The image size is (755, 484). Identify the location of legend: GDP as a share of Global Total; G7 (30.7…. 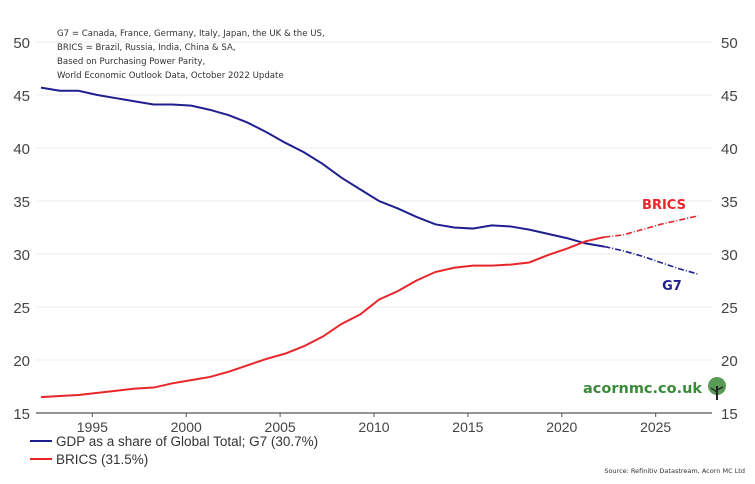
(174, 450).